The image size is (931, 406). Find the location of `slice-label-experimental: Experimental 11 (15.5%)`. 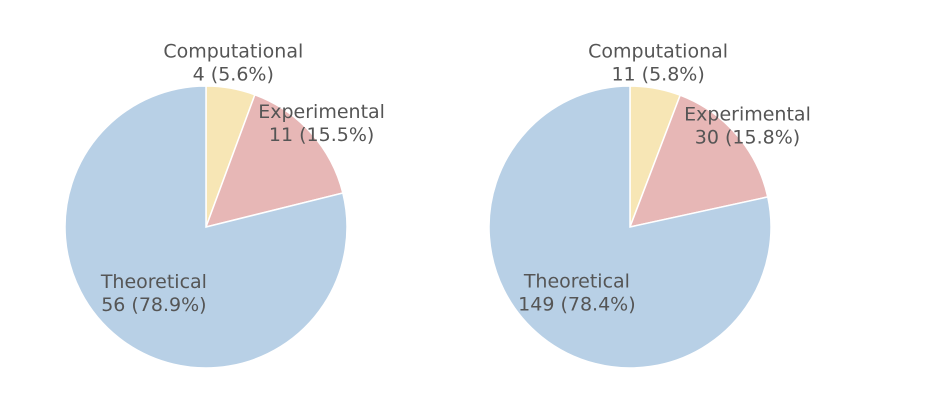

slice-label-experimental: Experimental 11 (15.5%) is located at coordinates (321, 123).